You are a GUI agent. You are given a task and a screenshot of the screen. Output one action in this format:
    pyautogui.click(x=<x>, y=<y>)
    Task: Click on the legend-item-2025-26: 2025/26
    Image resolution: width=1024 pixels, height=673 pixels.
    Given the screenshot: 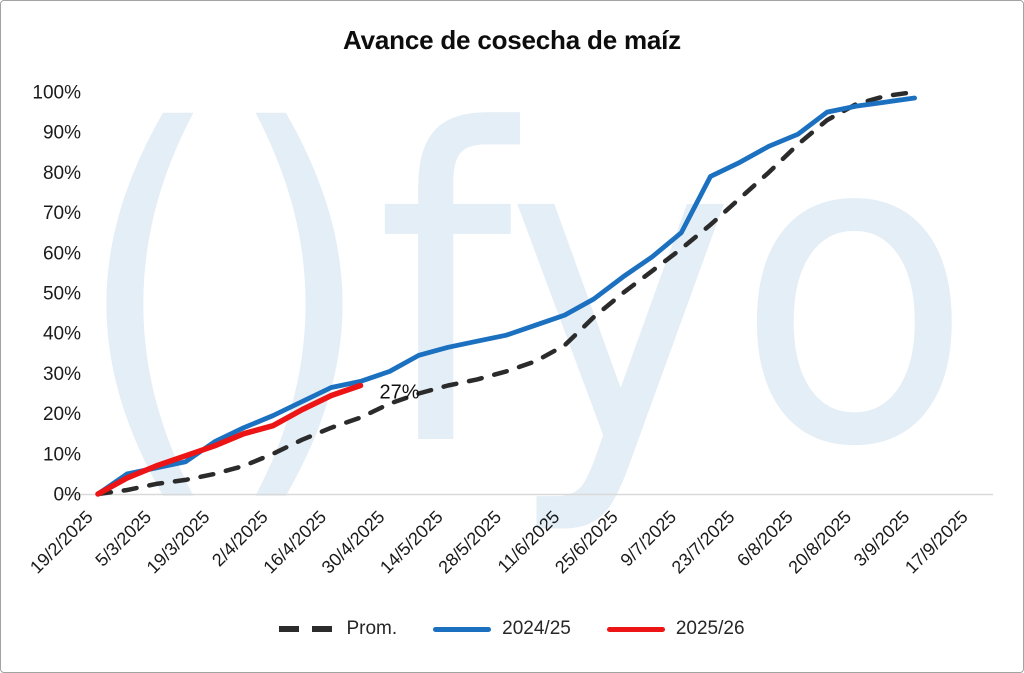 What is the action you would take?
    pyautogui.click(x=675, y=629)
    